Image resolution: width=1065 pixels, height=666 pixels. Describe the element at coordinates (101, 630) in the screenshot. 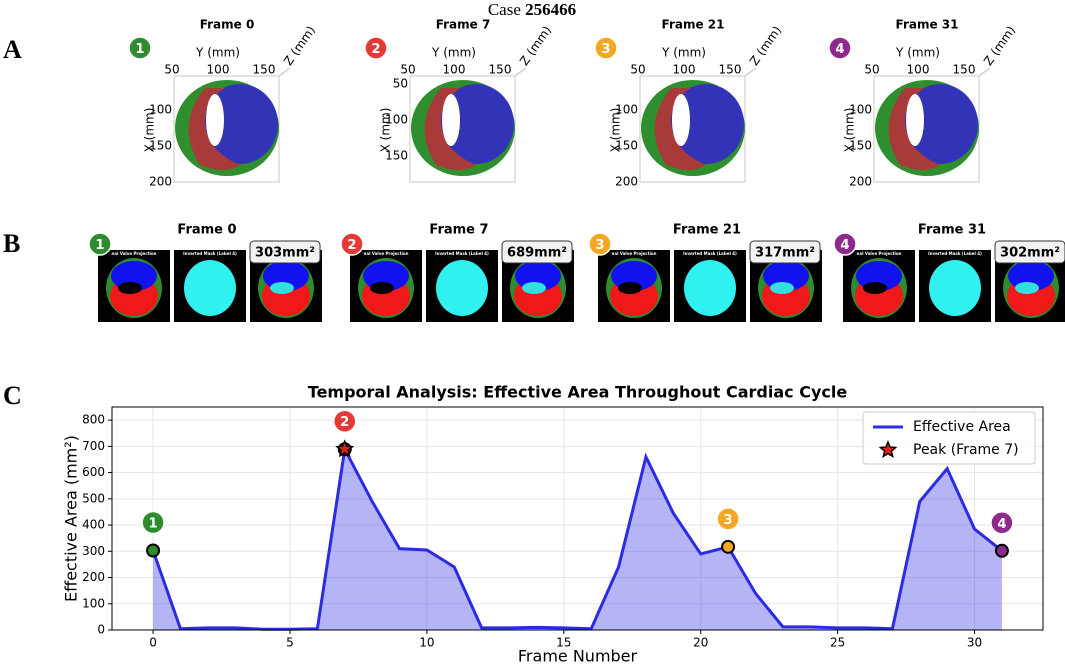

I see `y-tick-label: 0` at that location.